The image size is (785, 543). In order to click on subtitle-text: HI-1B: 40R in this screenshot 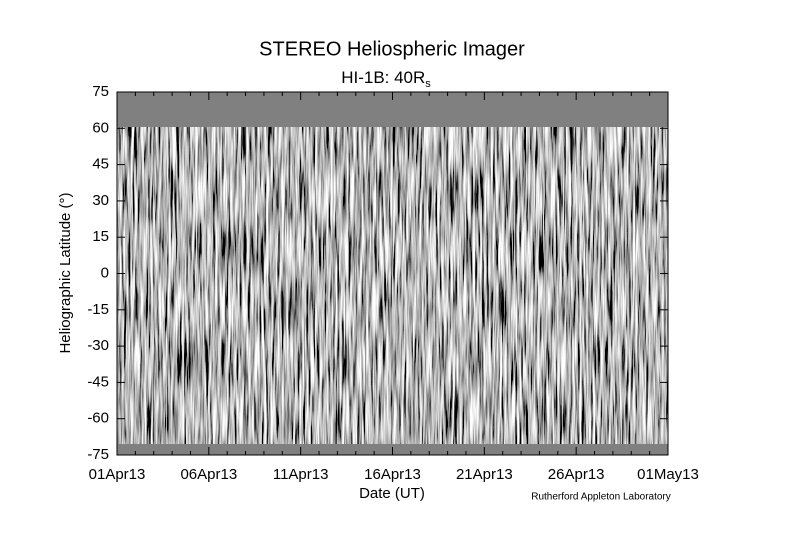, I will do `click(383, 77)`.